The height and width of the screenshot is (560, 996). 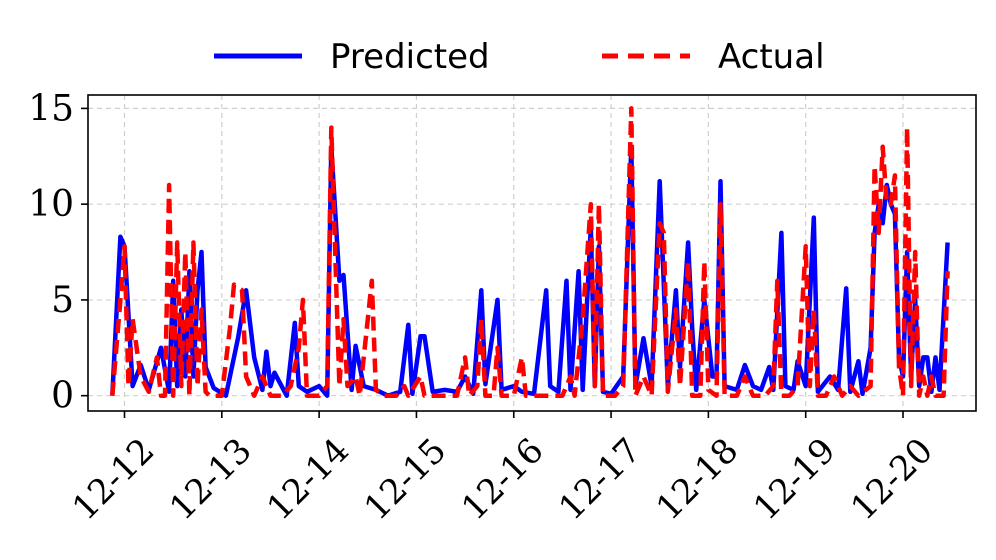 I want to click on x-tick-label: 12-19, so click(x=795, y=480).